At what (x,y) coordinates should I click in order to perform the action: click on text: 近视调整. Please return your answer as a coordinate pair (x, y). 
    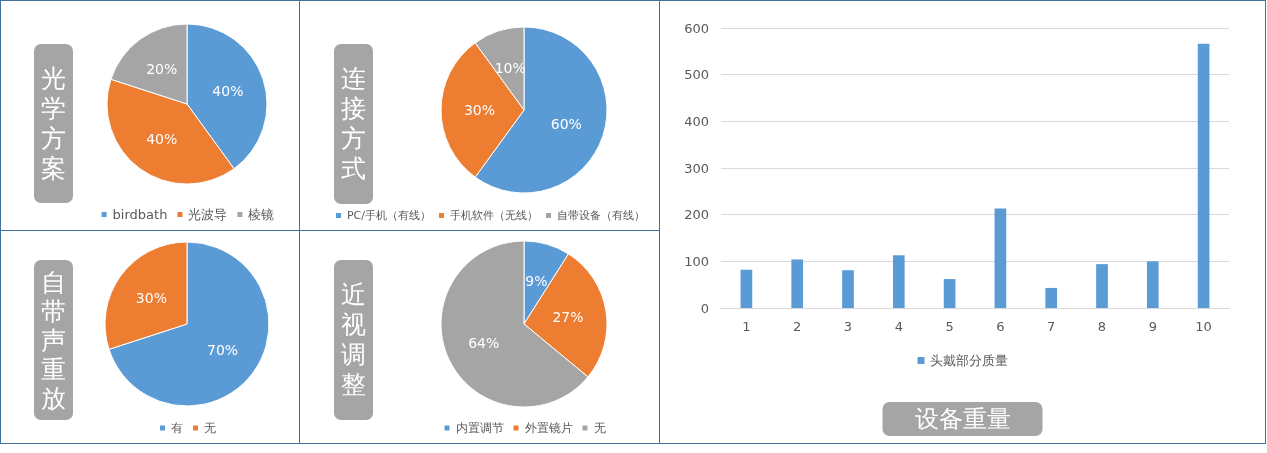
    Looking at the image, I should click on (353, 340).